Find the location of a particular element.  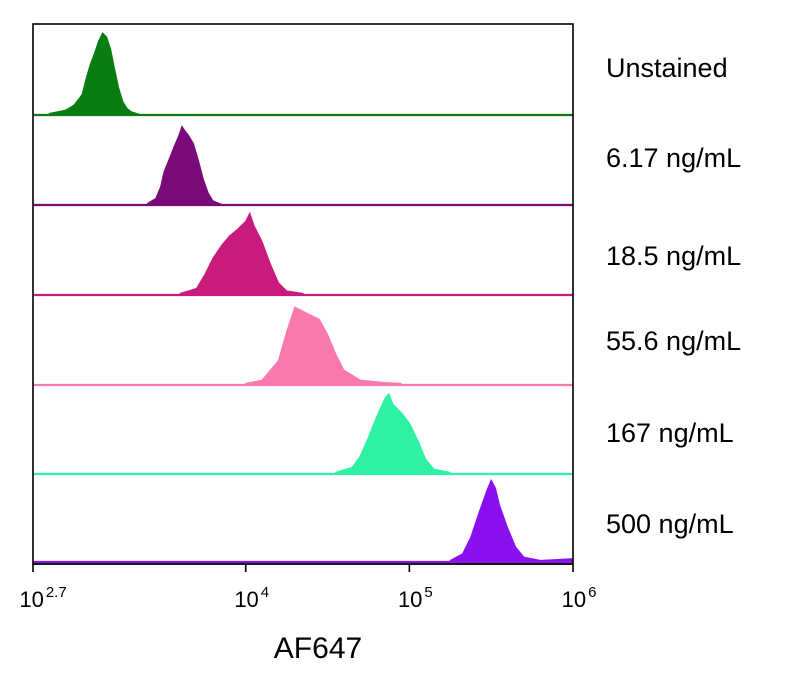

series-label: 18.5 ng/mL is located at coordinates (673, 256).